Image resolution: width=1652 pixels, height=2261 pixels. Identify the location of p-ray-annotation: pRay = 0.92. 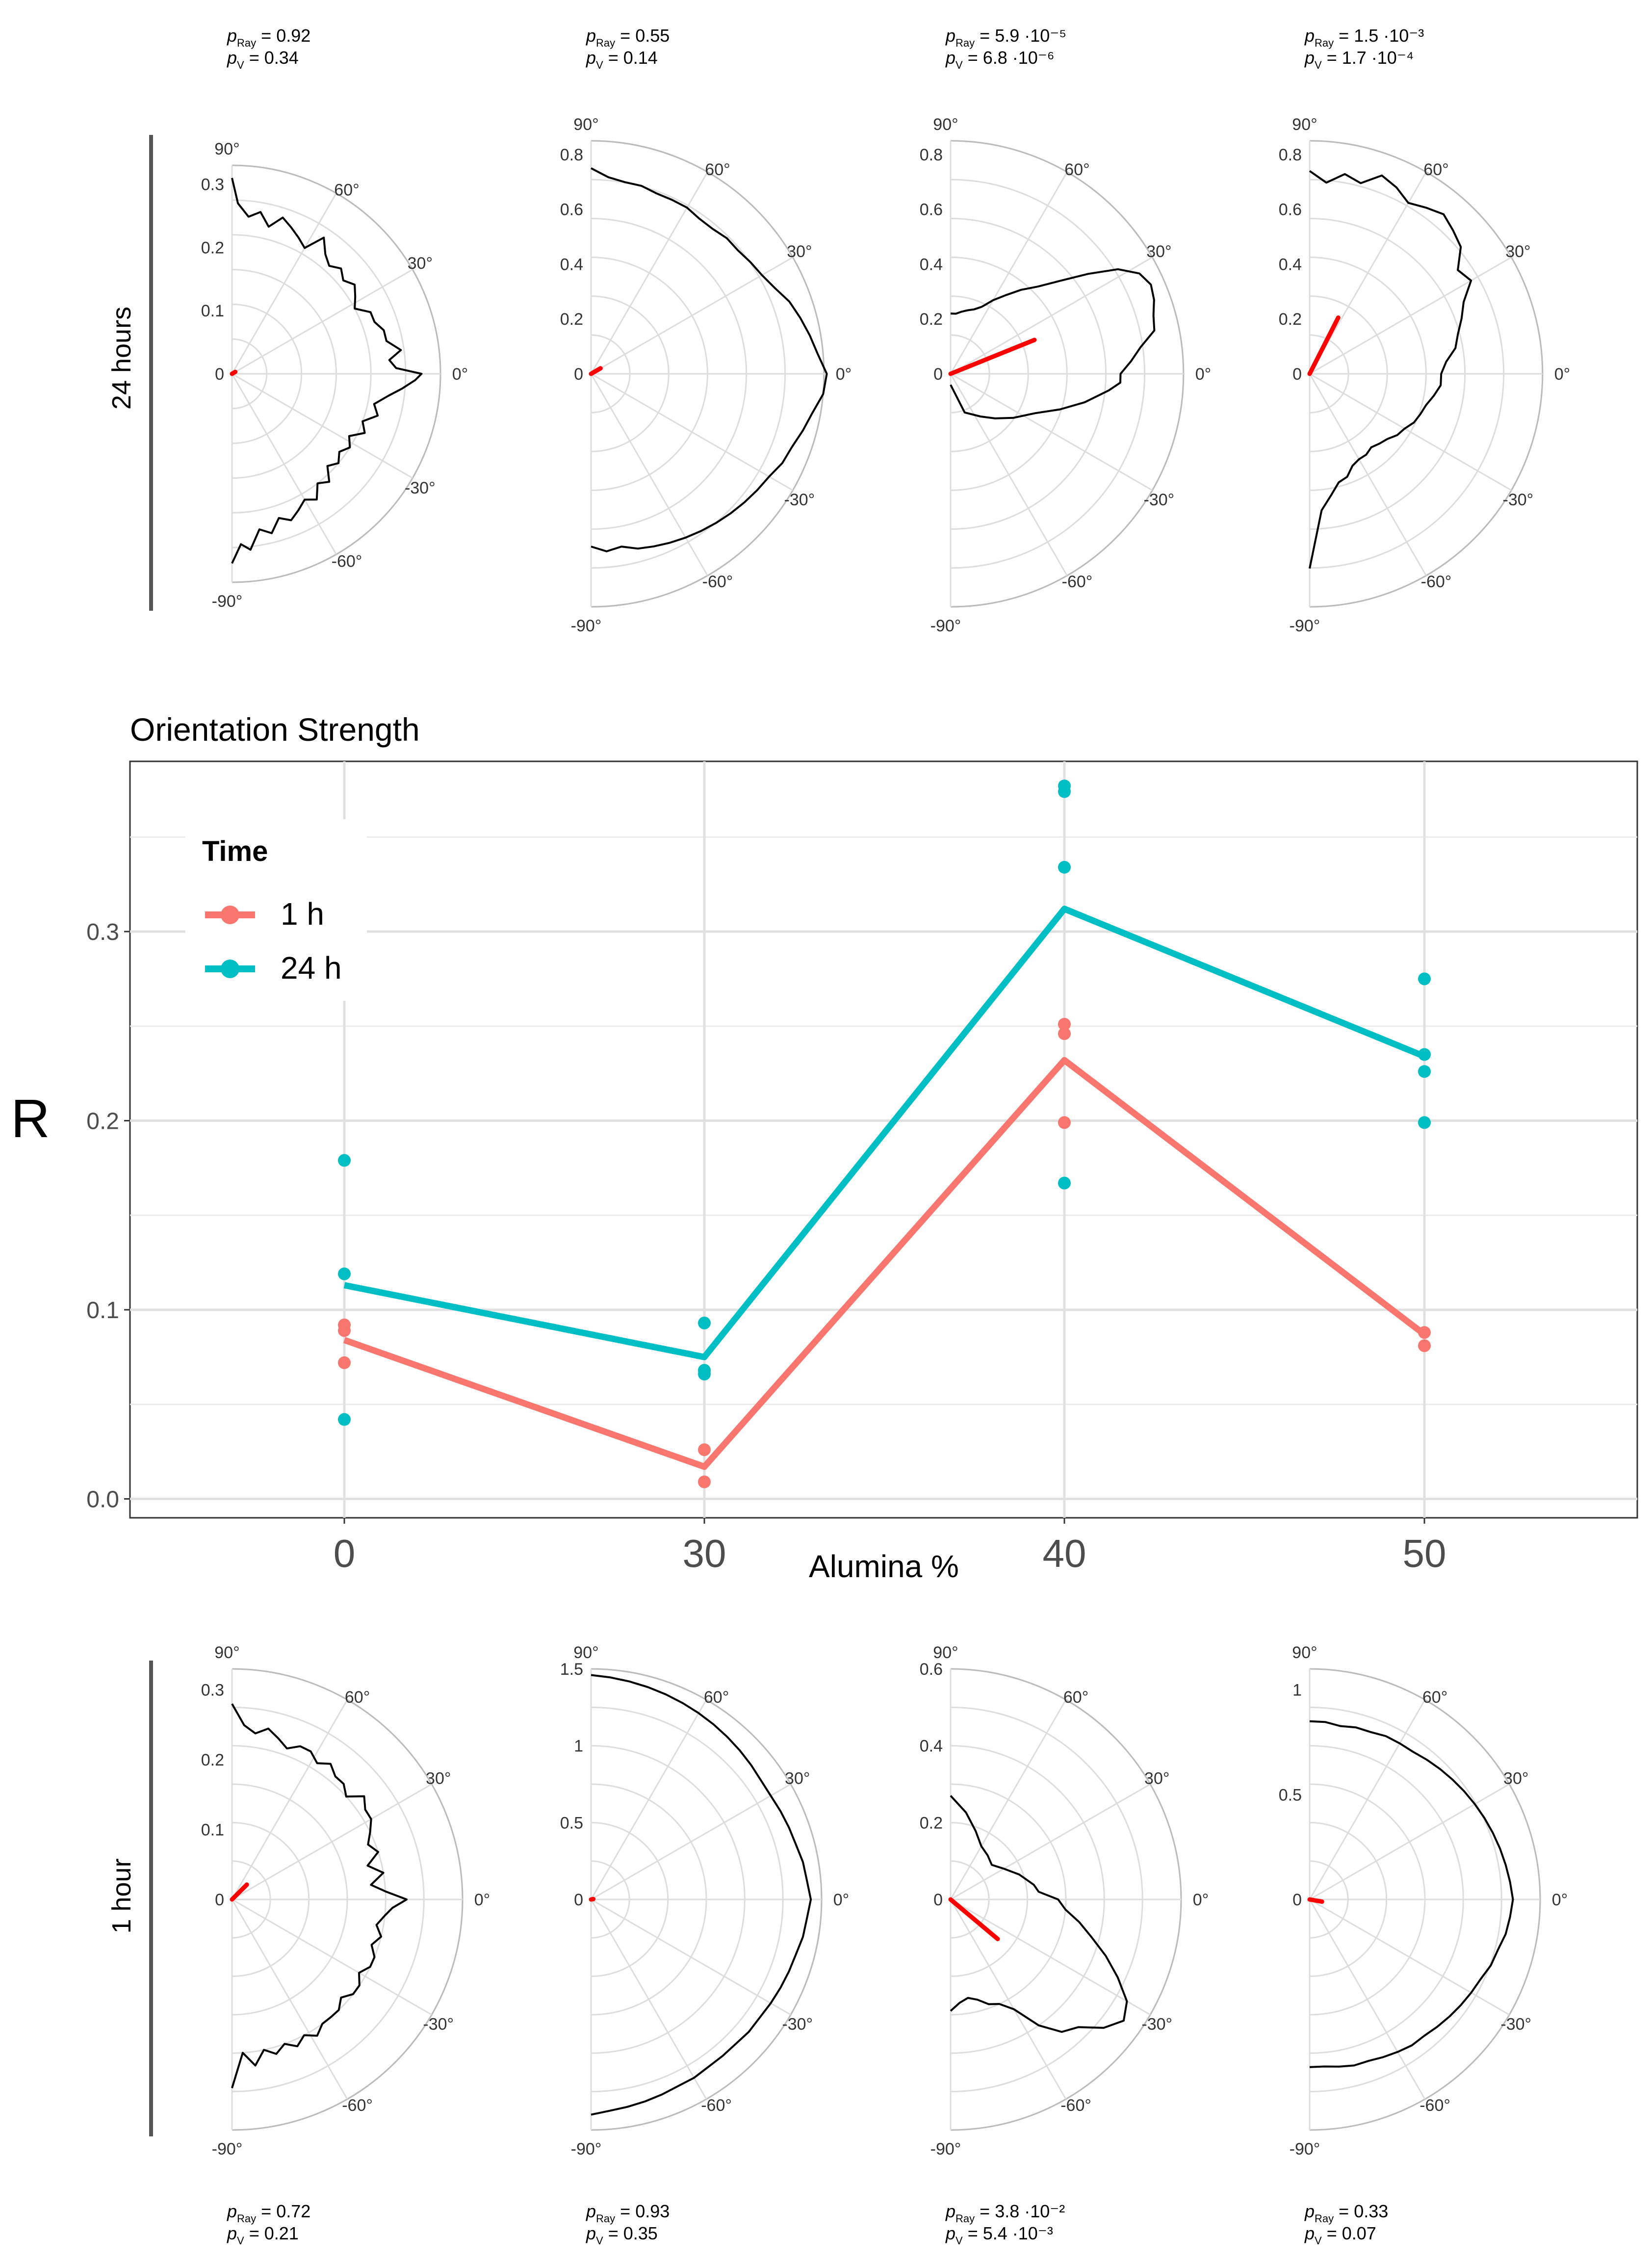
(268, 37).